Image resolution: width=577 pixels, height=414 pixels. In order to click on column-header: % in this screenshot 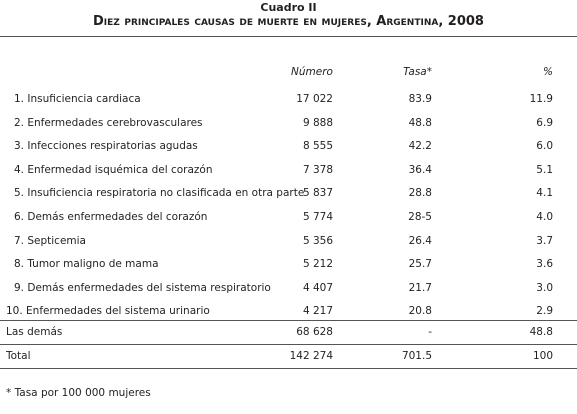, I will do `click(548, 72)`.